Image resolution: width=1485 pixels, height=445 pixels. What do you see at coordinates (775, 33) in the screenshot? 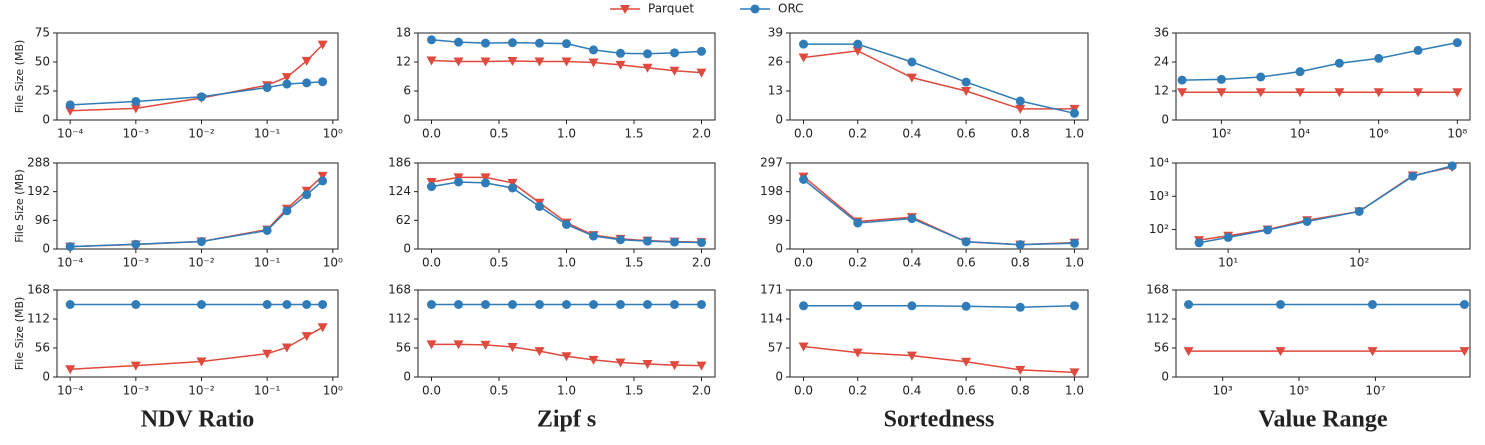
I see `y-tick-label: 39` at bounding box center [775, 33].